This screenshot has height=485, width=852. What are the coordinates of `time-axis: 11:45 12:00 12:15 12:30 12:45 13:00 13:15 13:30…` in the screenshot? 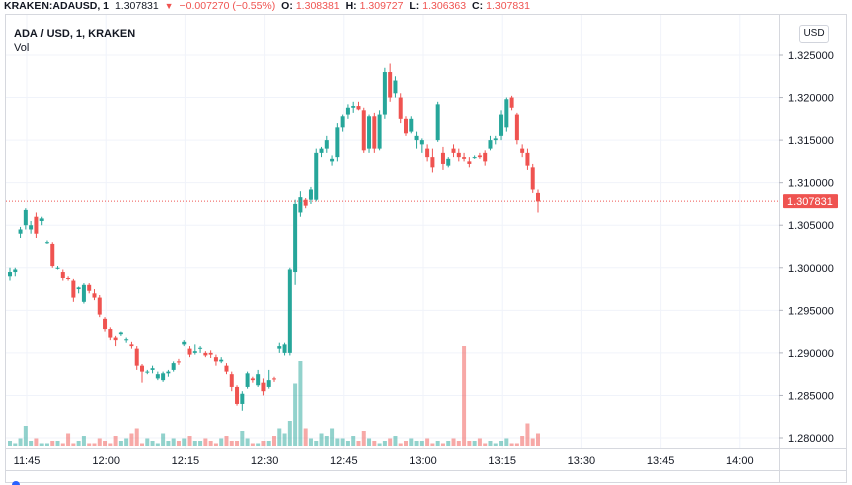 It's located at (384, 461).